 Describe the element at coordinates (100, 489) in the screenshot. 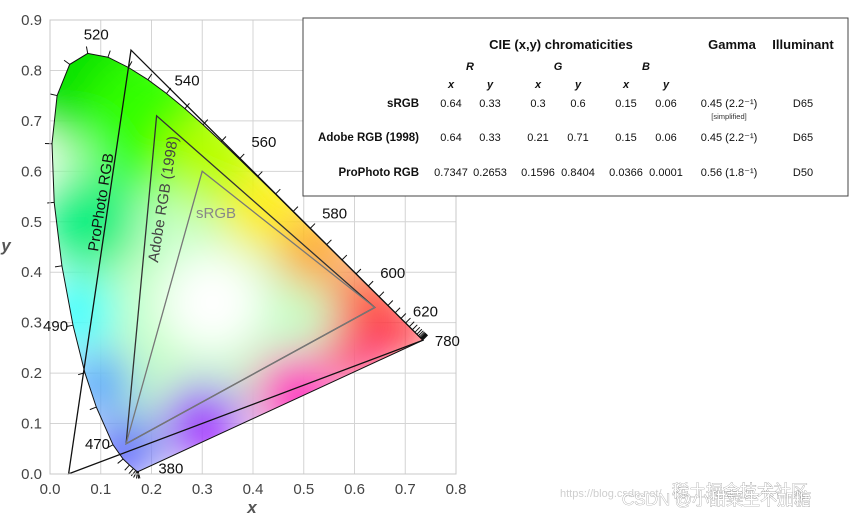

I see `x-tick-label: 0.1` at that location.